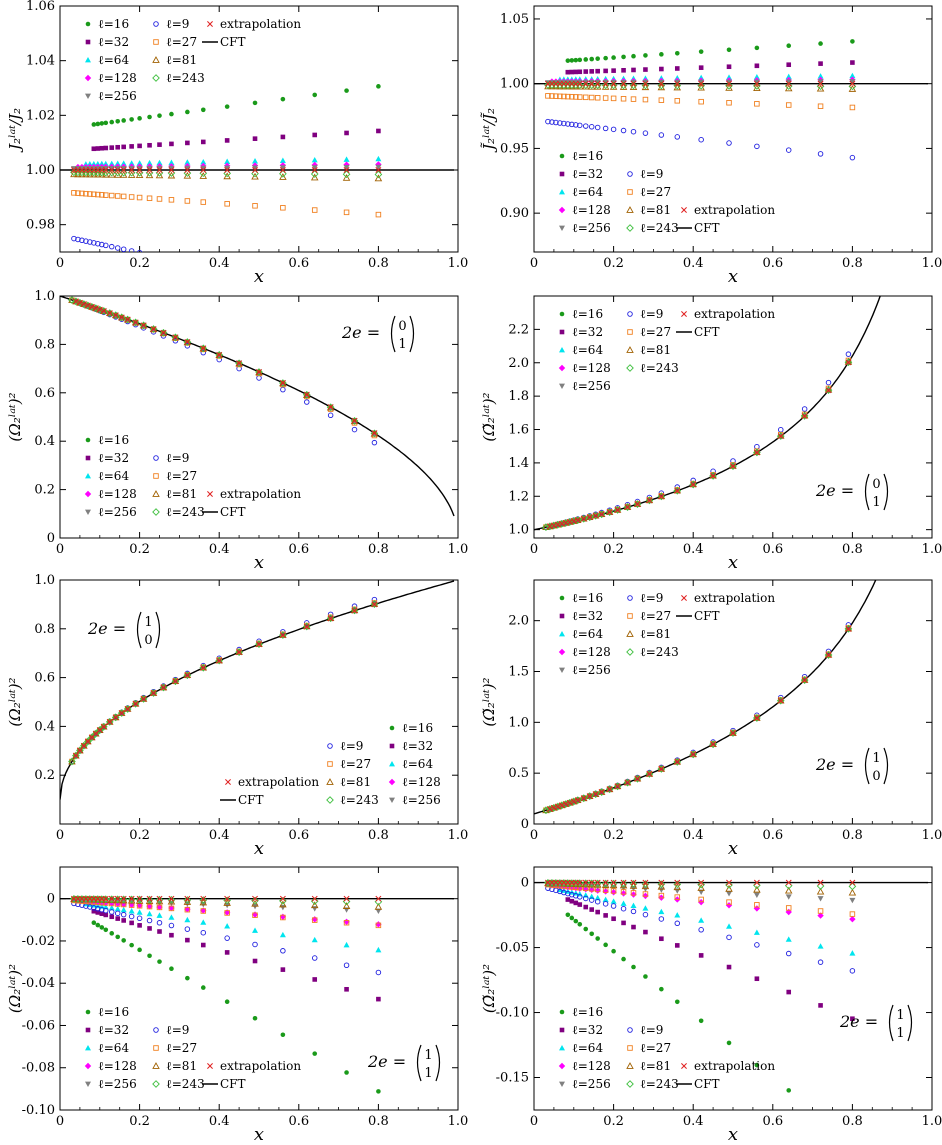 The image size is (942, 1145). I want to click on x-tick-label: 1.0, so click(458, 549).